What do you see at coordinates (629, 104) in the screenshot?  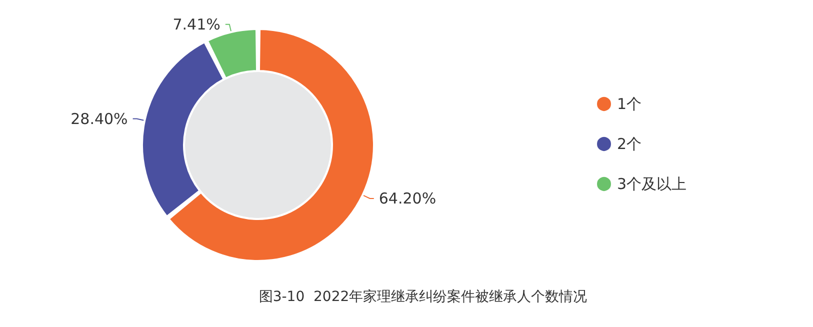 I see `legend-label: 1个` at bounding box center [629, 104].